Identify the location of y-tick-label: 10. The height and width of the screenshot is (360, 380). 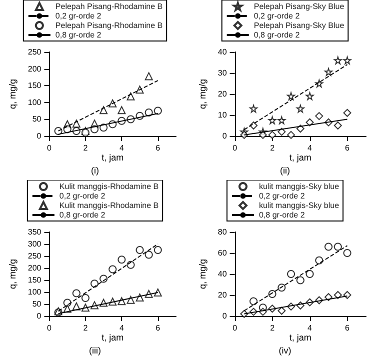
(223, 115).